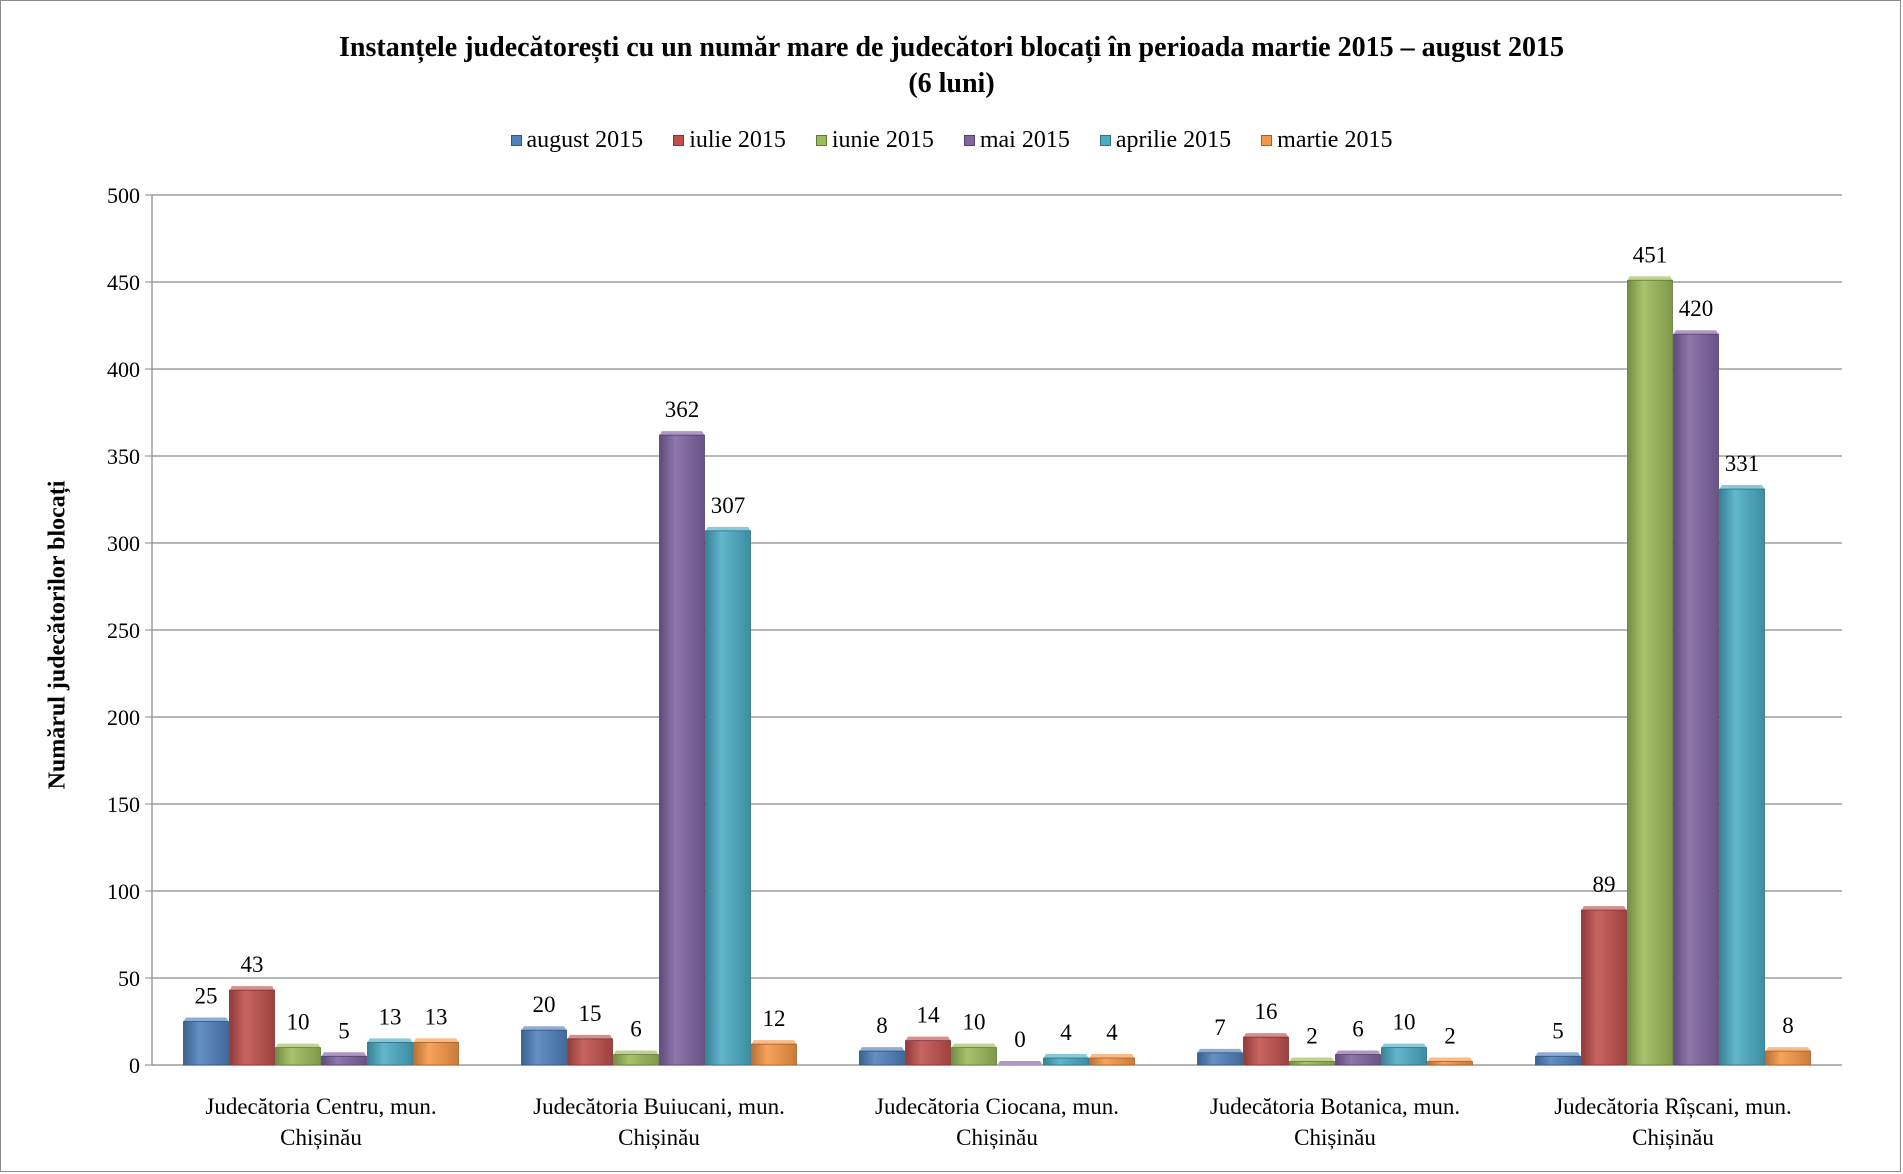 The width and height of the screenshot is (1903, 1174). Describe the element at coordinates (57, 635) in the screenshot. I see `y-axis-title: Numărul judecătorilor blocați` at that location.